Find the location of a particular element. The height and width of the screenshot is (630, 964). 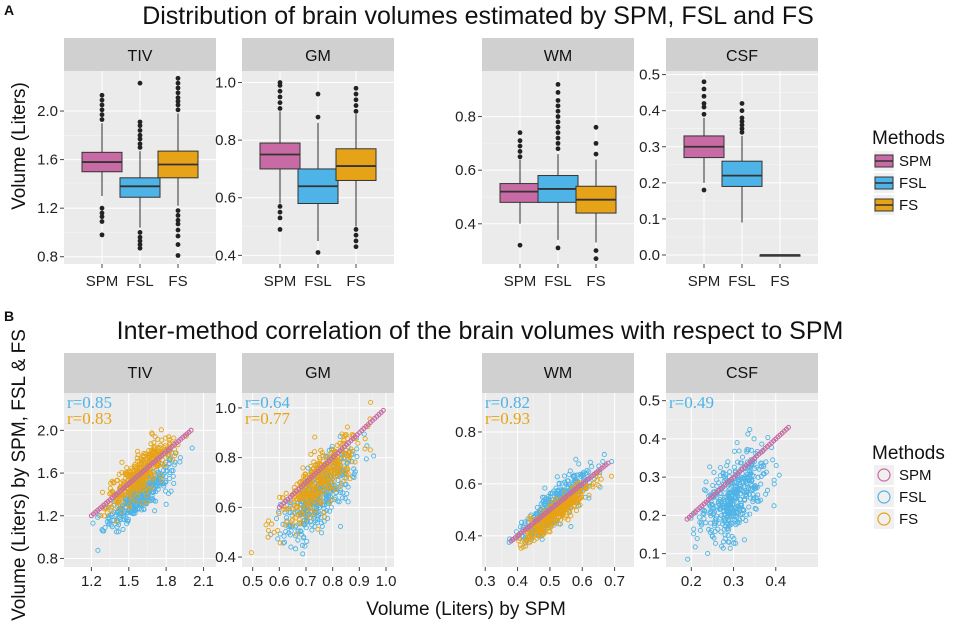

x-tick-label: 2.1 is located at coordinates (203, 581).